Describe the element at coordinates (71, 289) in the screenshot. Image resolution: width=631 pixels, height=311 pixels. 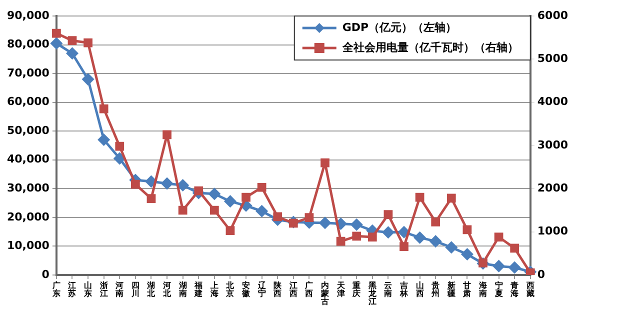
I see `x-tick-label: 江苏` at that location.